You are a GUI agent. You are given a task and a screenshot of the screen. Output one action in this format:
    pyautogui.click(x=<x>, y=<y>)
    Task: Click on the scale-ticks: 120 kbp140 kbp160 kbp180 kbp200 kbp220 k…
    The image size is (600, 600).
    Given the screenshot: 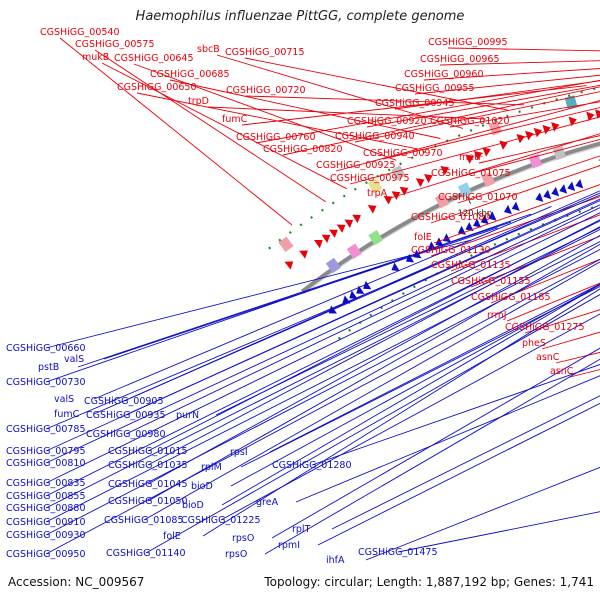 What is the action you would take?
    pyautogui.click(x=528, y=189)
    